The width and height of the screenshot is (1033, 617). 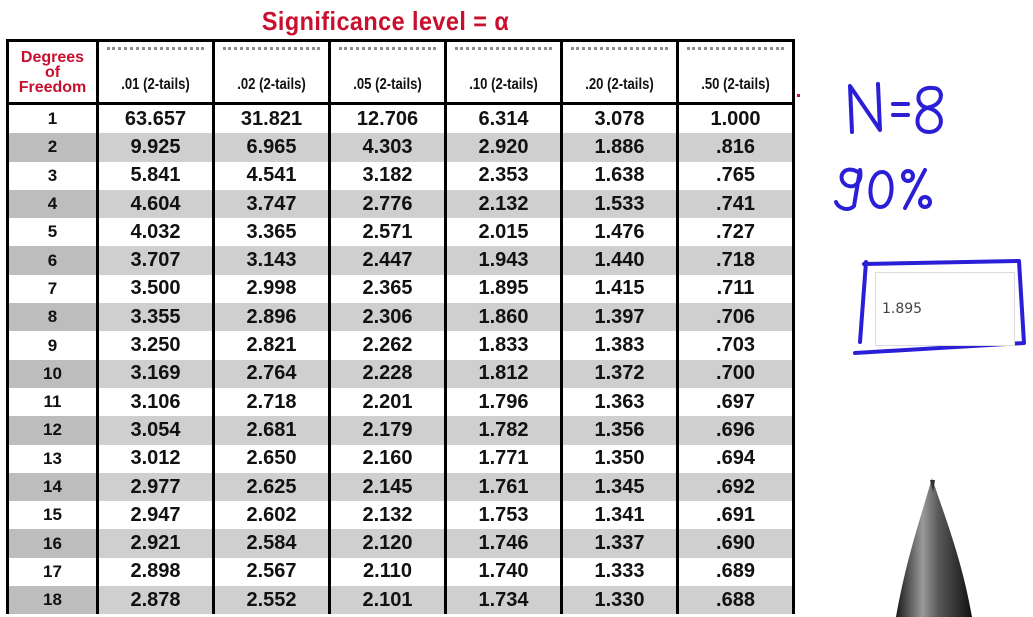 I want to click on critical-value-cell: 2.160, so click(x=387, y=458).